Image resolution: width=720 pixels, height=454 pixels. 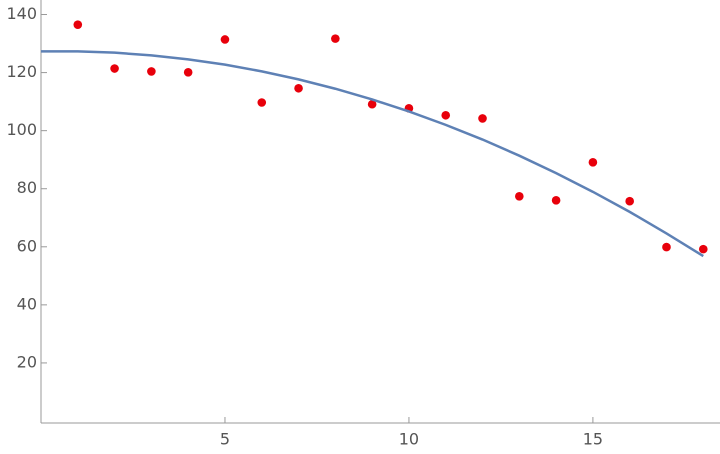 What do you see at coordinates (27, 361) in the screenshot?
I see `y-tick-label: 20` at bounding box center [27, 361].